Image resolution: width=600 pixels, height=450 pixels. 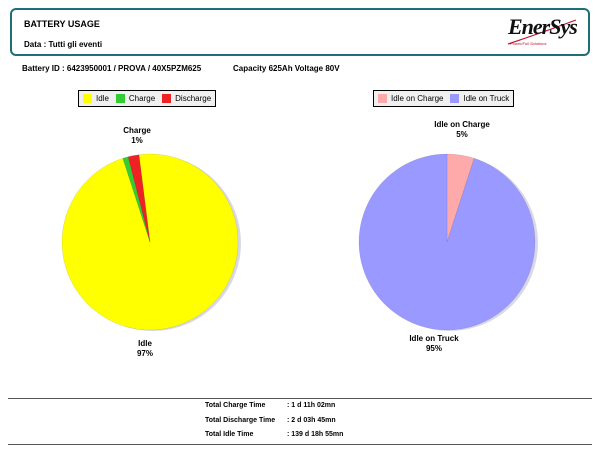 I want to click on report-subtitle: Data : Tutti gli eventi, so click(x=63, y=44).